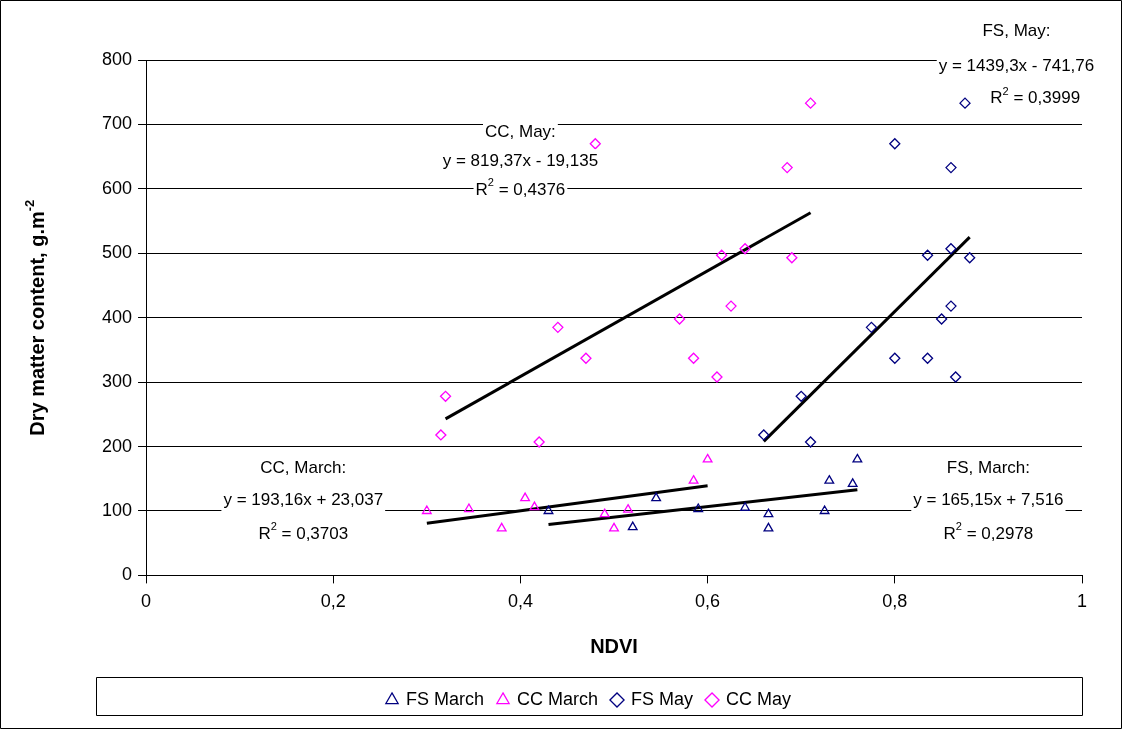  Describe the element at coordinates (117, 509) in the screenshot. I see `y-tick-label: 100` at that location.